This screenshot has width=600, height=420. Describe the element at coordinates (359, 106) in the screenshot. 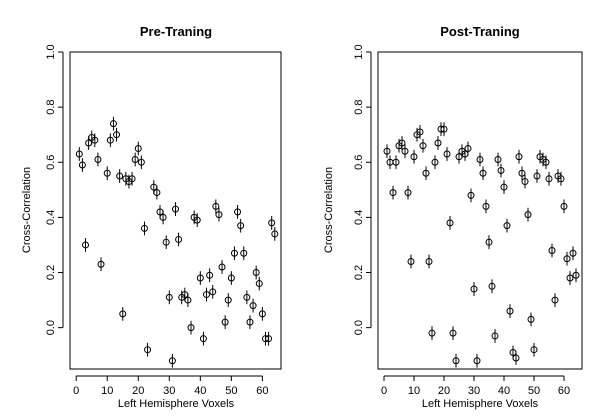

I see `y-tick-label: 0.8` at that location.